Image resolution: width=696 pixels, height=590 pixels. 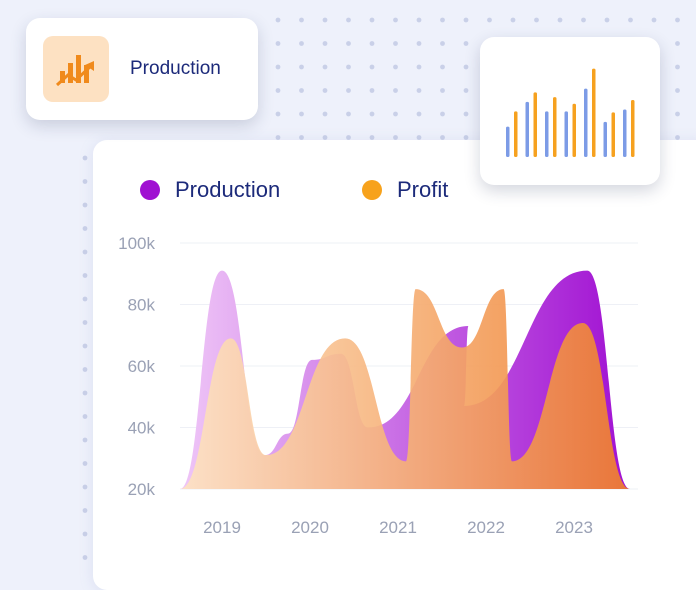 What do you see at coordinates (136, 243) in the screenshot?
I see `y-tick-label: 100k` at bounding box center [136, 243].